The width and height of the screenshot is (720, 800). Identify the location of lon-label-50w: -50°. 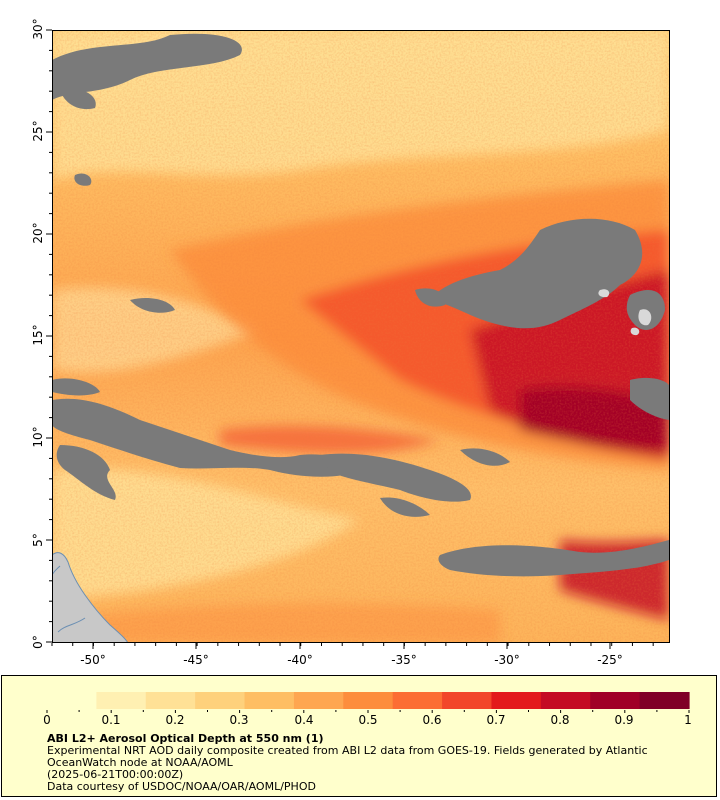
(93, 660).